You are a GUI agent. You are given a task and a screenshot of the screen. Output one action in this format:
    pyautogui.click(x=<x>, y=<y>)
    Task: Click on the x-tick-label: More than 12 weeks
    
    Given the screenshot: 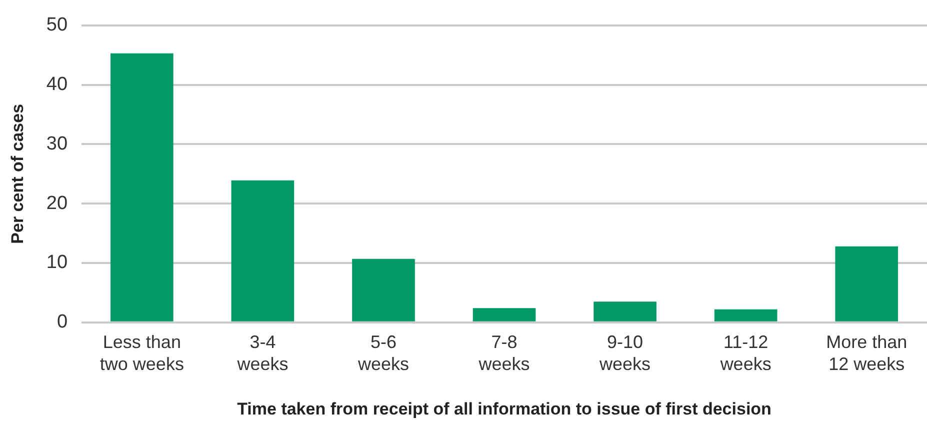 What is the action you would take?
    pyautogui.click(x=867, y=353)
    